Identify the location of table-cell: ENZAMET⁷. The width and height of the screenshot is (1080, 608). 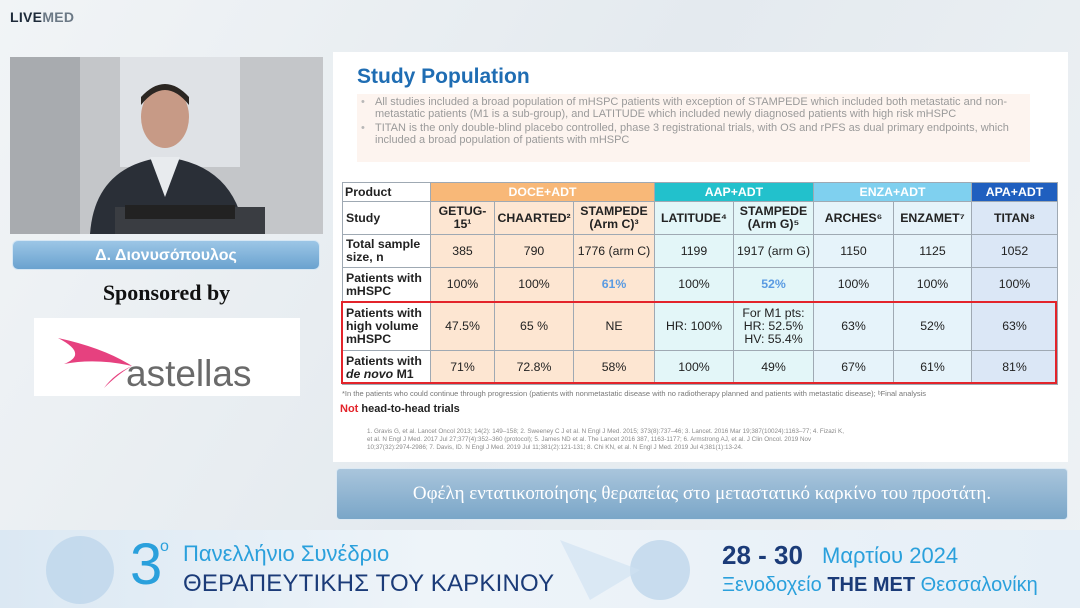
(932, 218).